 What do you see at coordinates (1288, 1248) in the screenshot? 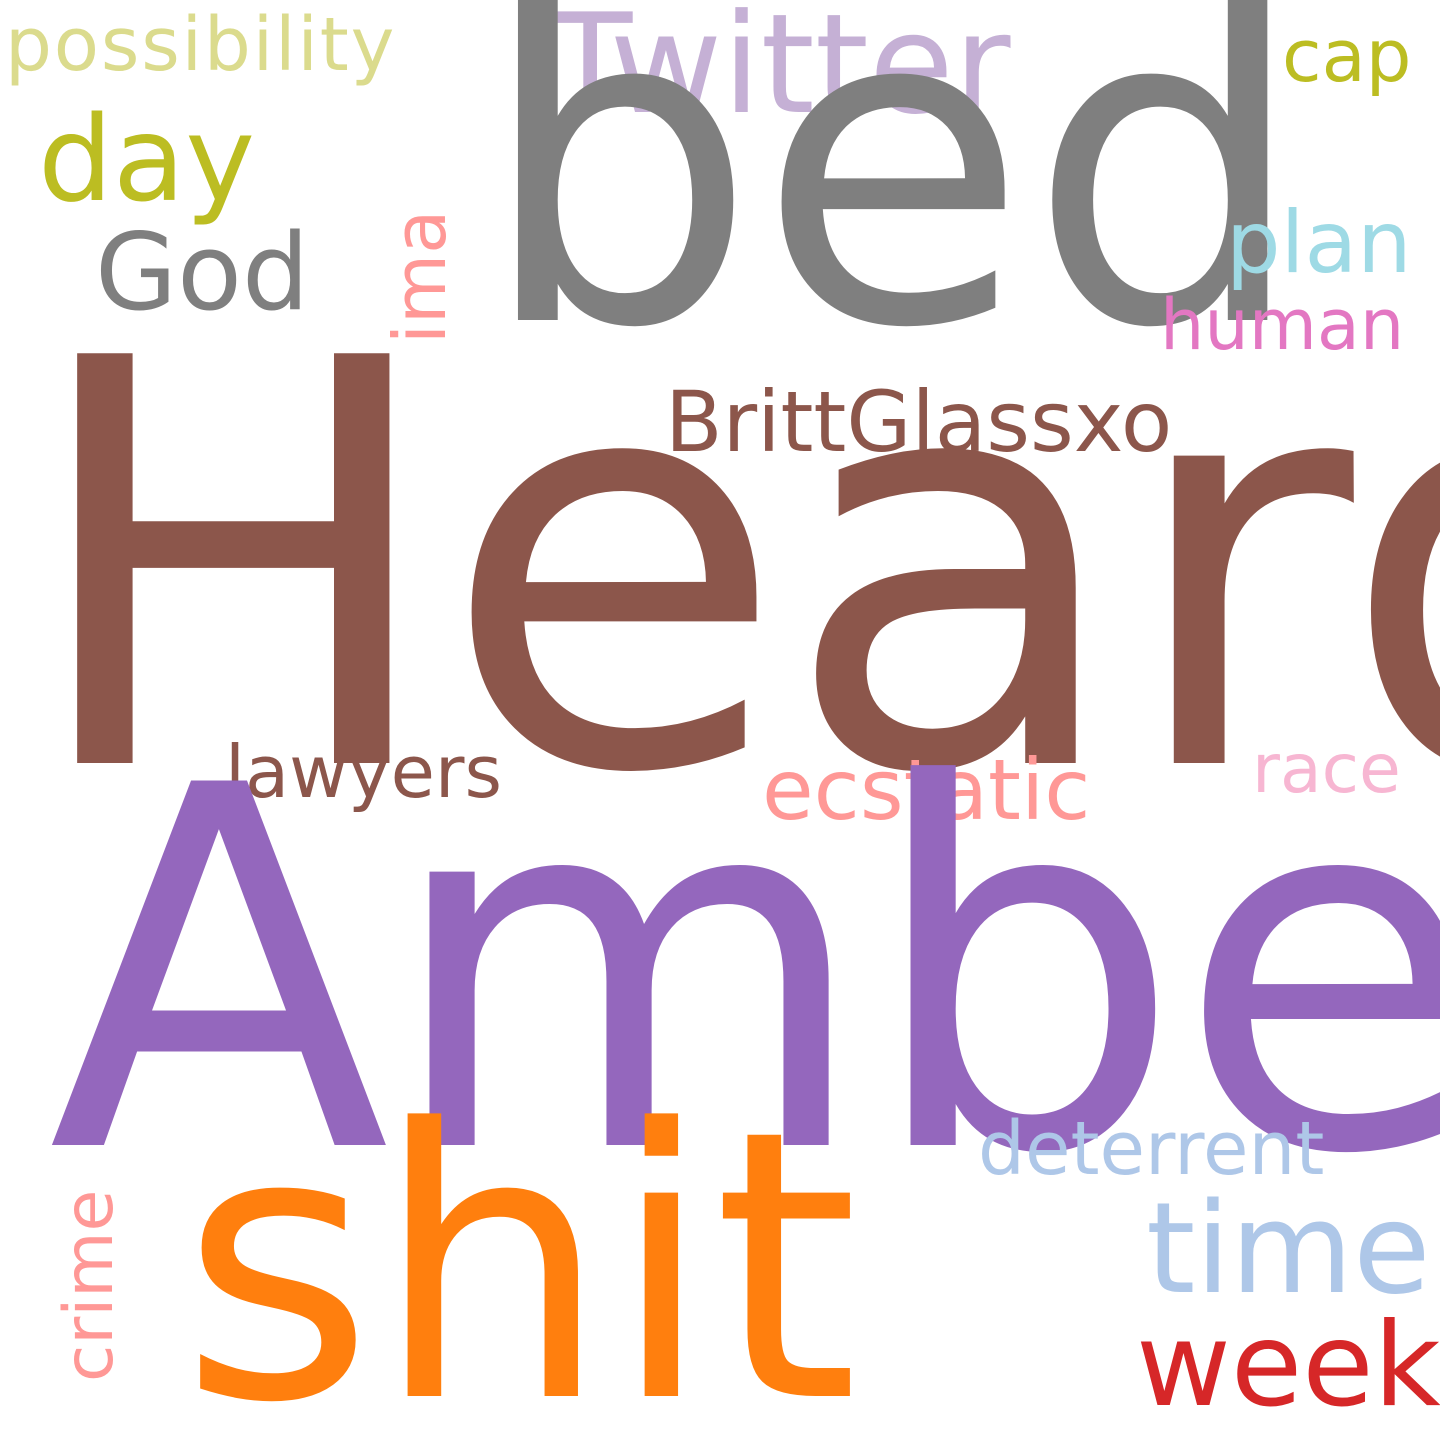
I see `word-time: time` at bounding box center [1288, 1248].